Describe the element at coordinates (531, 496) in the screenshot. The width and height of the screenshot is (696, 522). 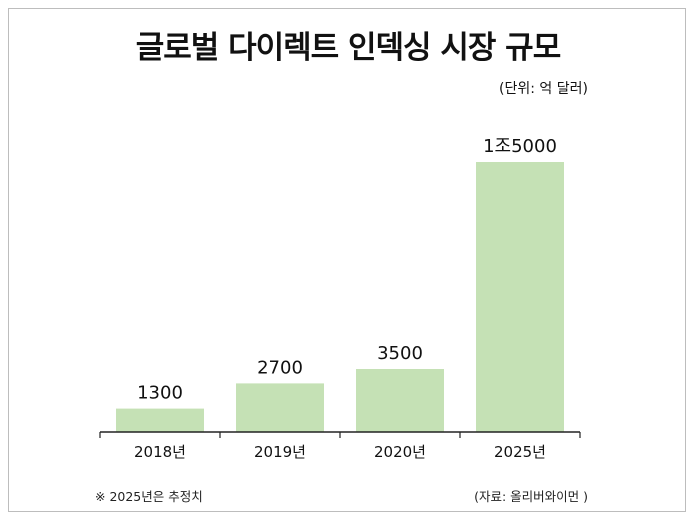
I see `source-note: (자료: 올리버와이먼 )` at that location.